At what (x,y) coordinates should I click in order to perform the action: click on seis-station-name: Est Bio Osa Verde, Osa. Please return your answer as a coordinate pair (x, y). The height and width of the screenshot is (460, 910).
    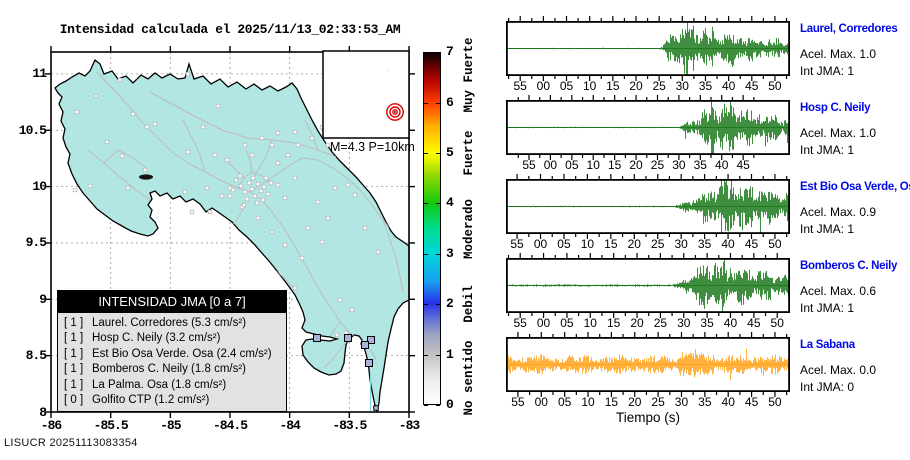
    Looking at the image, I should click on (855, 187).